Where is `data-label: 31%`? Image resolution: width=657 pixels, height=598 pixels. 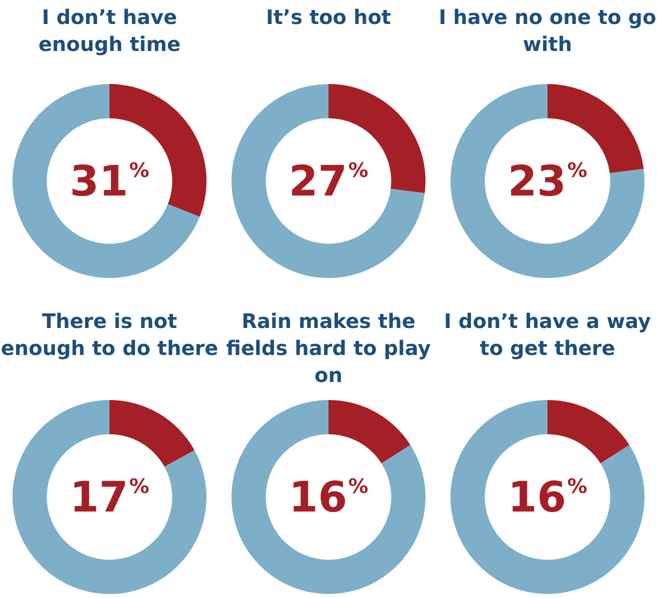
data-label: 31% is located at coordinates (110, 181).